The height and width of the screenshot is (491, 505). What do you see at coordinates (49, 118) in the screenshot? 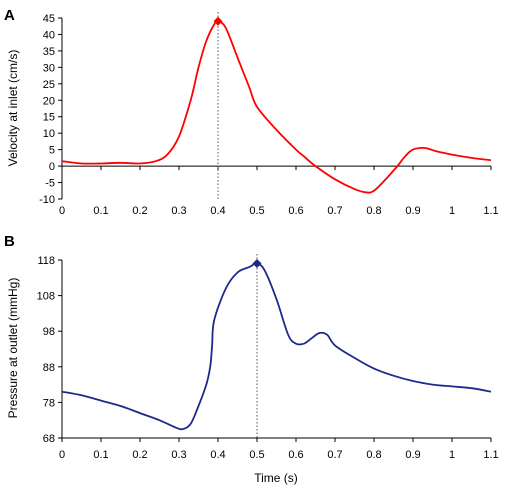
I see `y-tick-label: 15` at bounding box center [49, 118].